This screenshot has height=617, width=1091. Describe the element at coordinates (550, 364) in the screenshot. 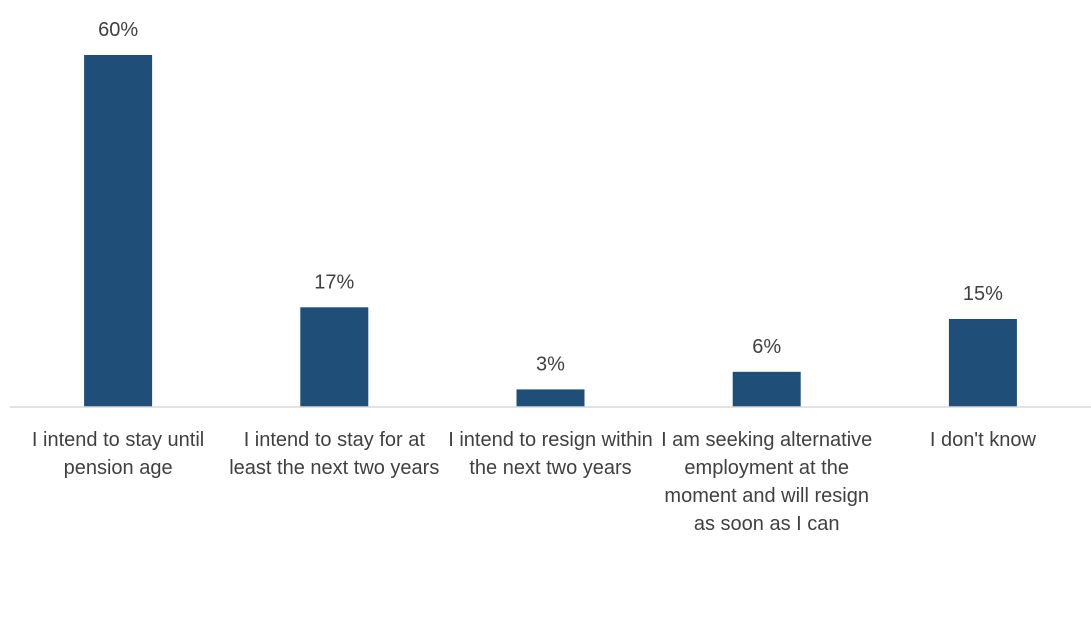

I see `bar-value-label-3: 3%` at that location.